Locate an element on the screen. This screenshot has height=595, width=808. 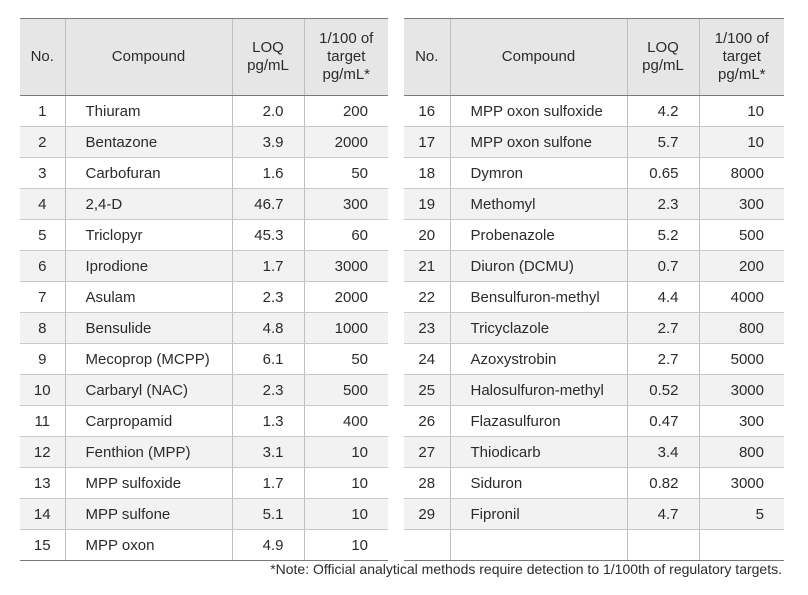
cell-loq: 46.7 is located at coordinates (267, 204).